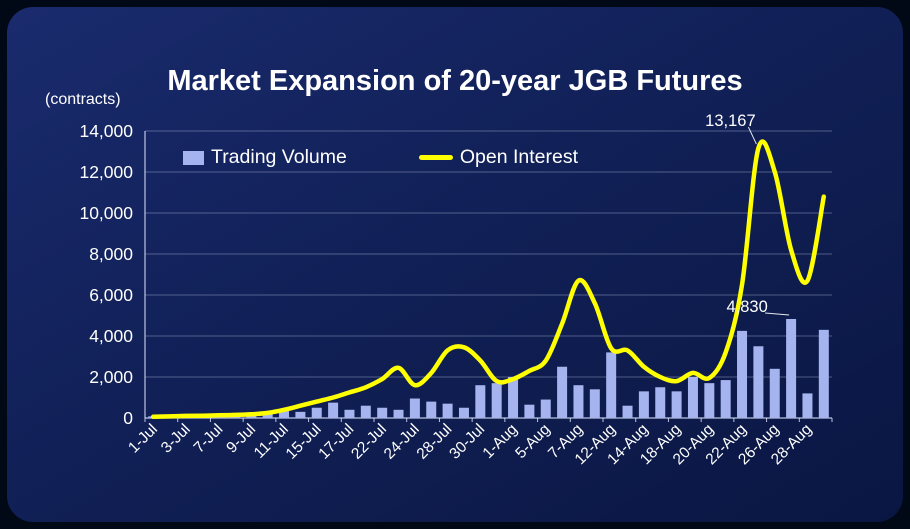  Describe the element at coordinates (369, 442) in the screenshot. I see `x-tick-label: 22-Jul` at that location.